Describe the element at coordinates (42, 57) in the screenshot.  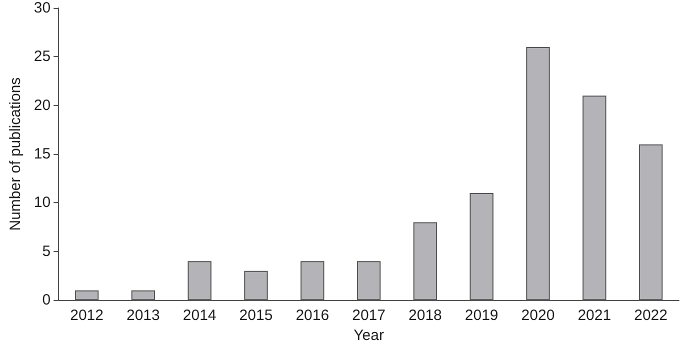
I see `y-tick-label: 25` at that location.